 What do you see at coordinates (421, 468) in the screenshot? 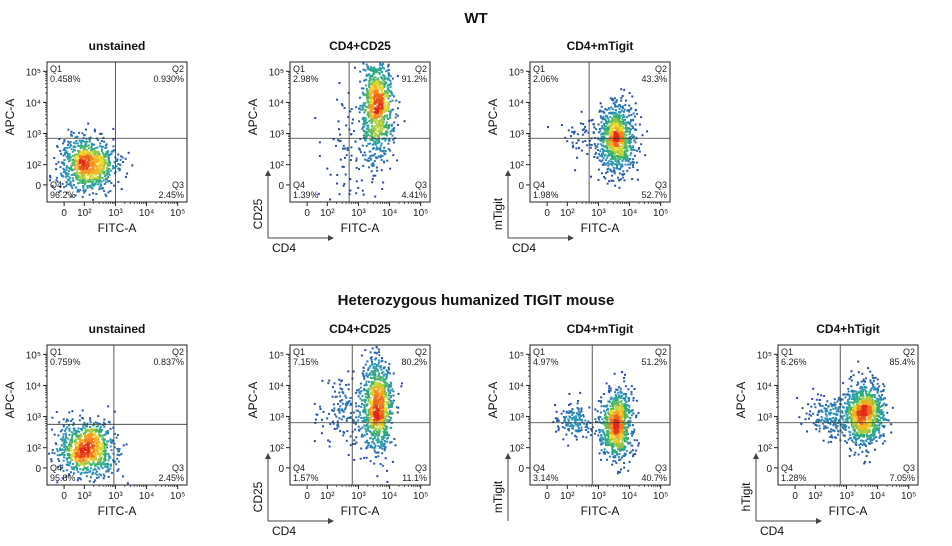
I see `quadrant-q3-name: Q3` at bounding box center [421, 468].